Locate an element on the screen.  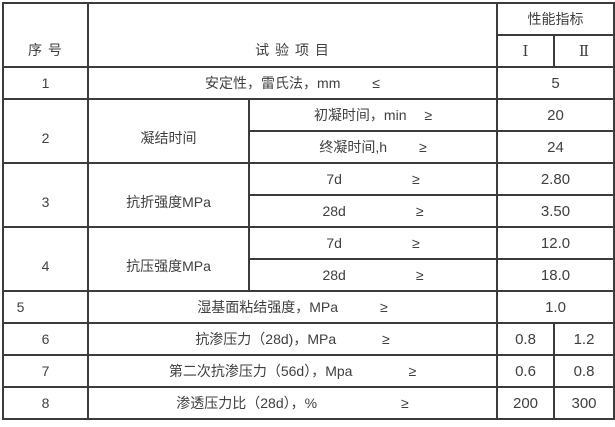
header-grade-1: Ⅰ is located at coordinates (526, 51).